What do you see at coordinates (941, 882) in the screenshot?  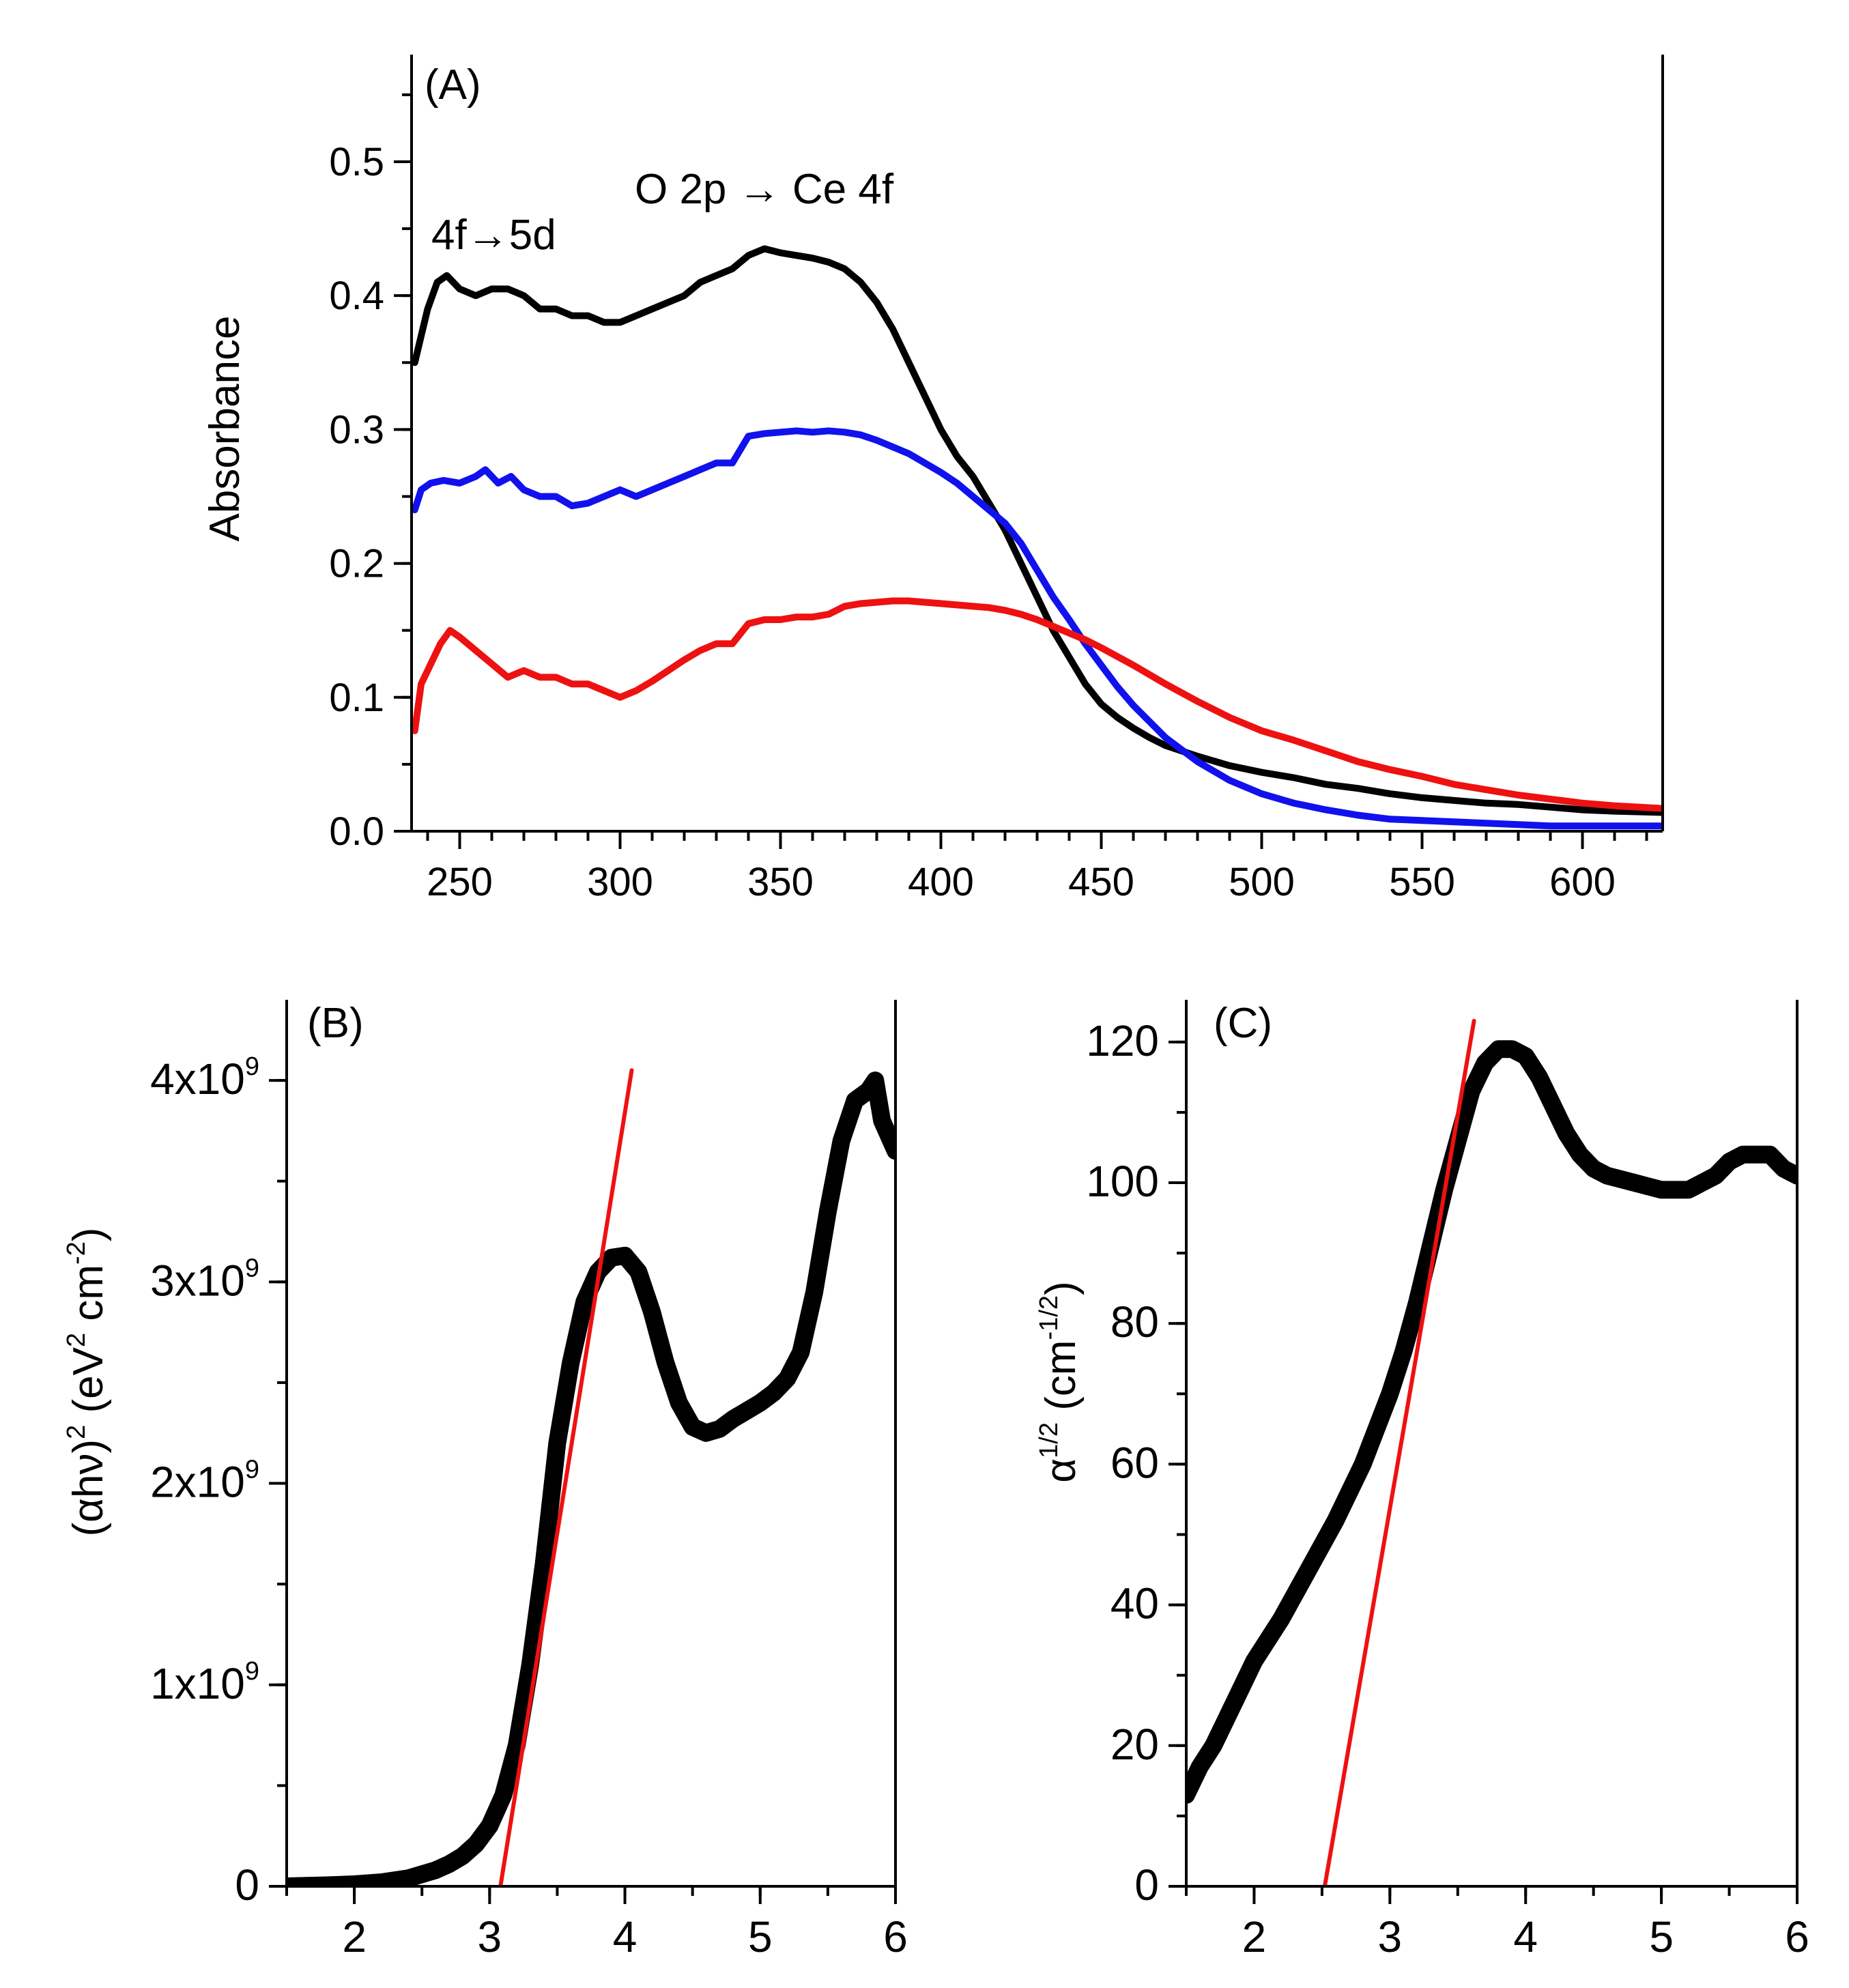 I see `x-tick-label: 400` at bounding box center [941, 882].